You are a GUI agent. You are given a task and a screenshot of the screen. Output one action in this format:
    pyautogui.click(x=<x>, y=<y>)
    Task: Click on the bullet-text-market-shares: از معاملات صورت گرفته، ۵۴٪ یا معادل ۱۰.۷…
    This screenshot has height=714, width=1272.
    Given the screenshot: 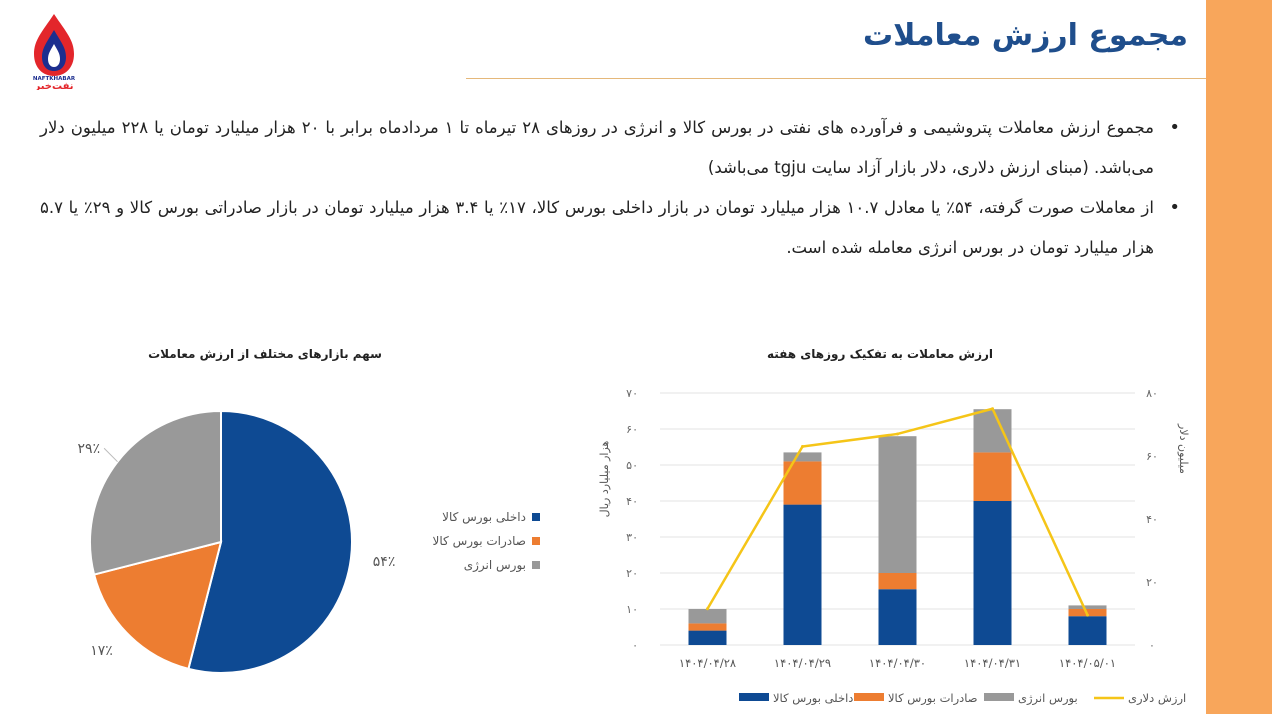 What is the action you would take?
    pyautogui.click(x=597, y=227)
    